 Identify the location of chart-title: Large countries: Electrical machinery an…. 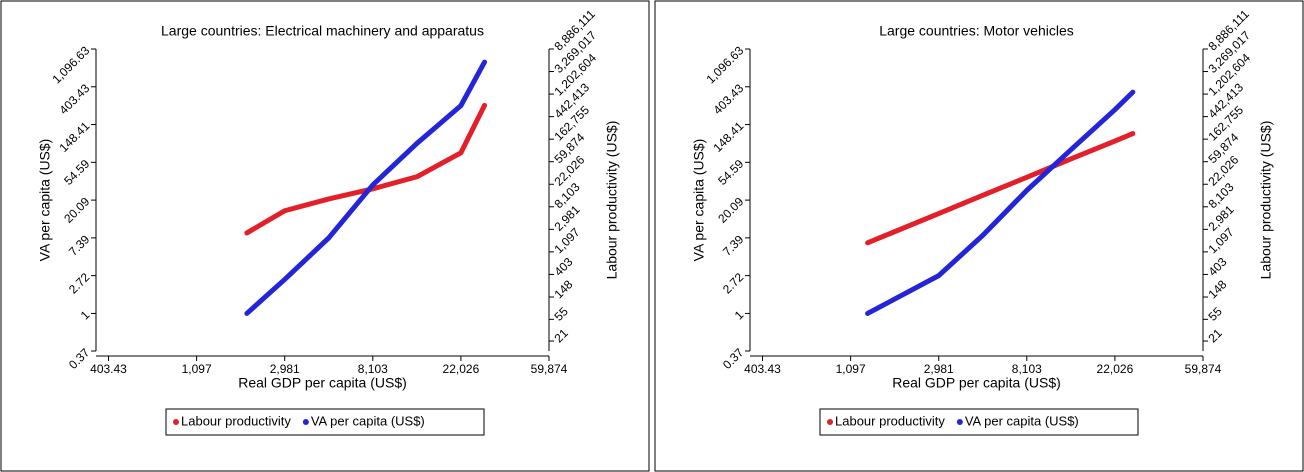
(322, 31).